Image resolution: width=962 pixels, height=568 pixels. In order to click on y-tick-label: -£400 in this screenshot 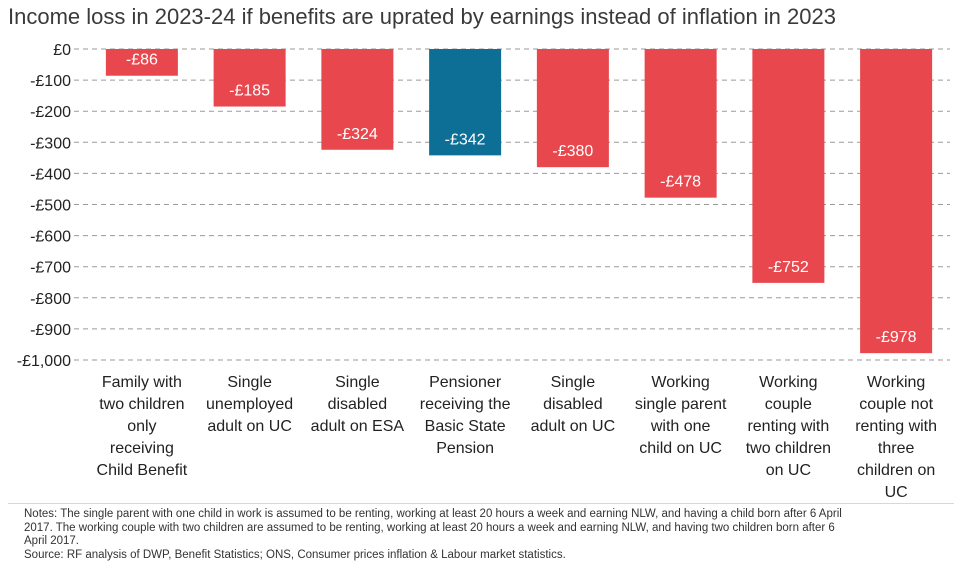, I will do `click(50, 174)`.